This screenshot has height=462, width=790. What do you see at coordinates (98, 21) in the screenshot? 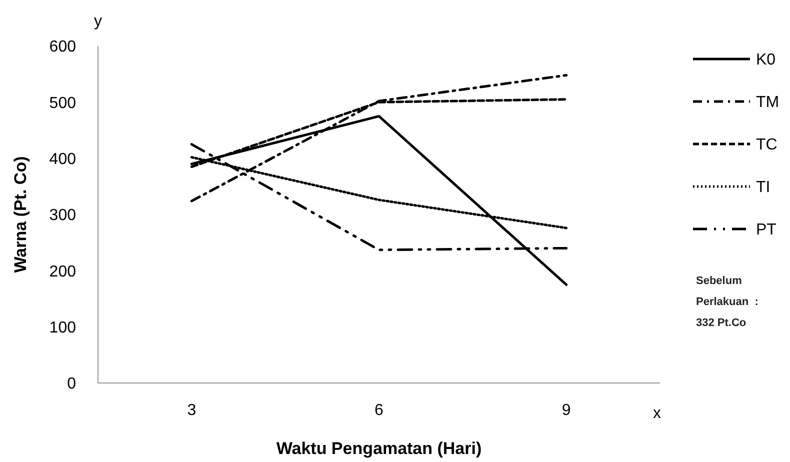
I see `text: y` at bounding box center [98, 21].